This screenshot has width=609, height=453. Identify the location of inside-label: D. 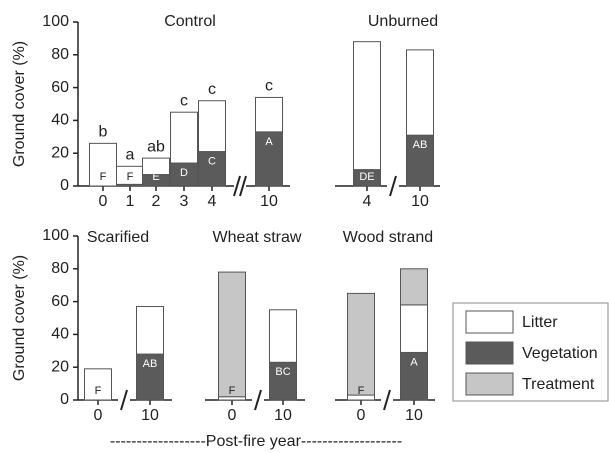
(184, 173).